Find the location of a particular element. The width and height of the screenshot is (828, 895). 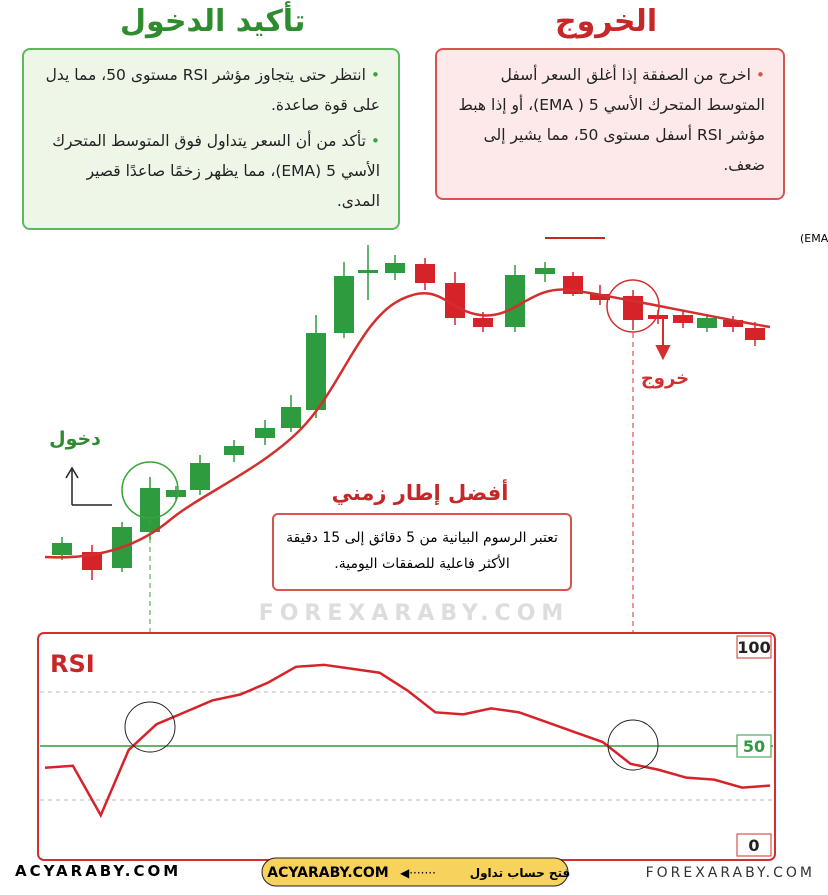

exit-title: الخروج is located at coordinates (606, 21).